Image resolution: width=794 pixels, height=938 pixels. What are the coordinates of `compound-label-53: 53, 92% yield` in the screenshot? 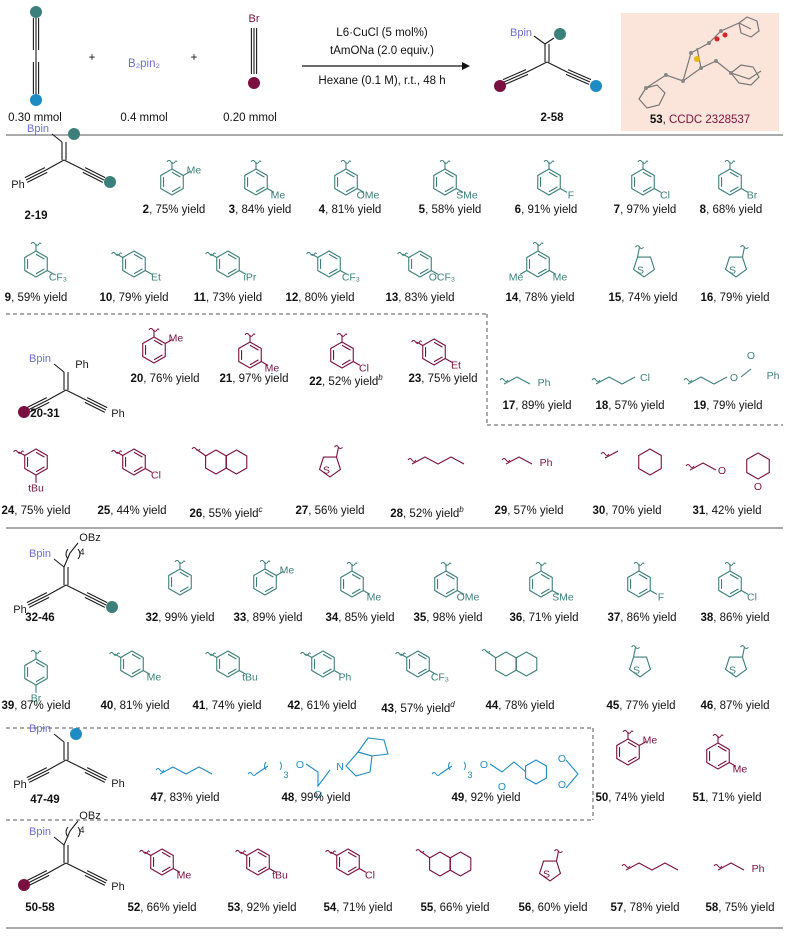 It's located at (261, 908).